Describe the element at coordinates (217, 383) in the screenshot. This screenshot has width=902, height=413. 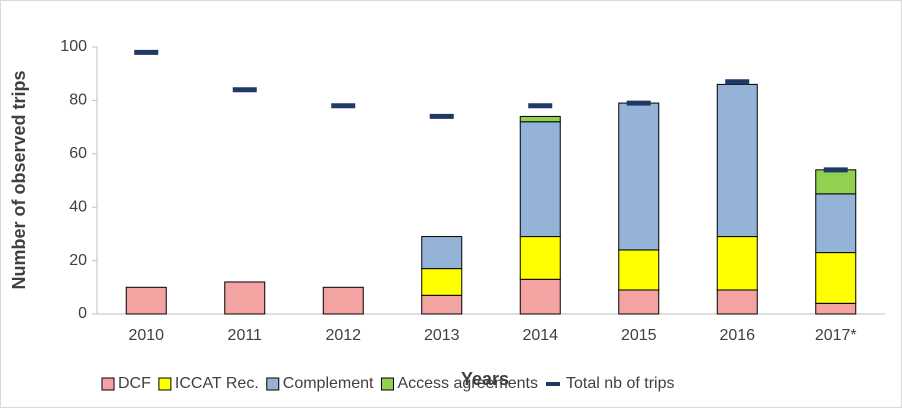
I see `legend-label: ICCAT Rec.` at that location.